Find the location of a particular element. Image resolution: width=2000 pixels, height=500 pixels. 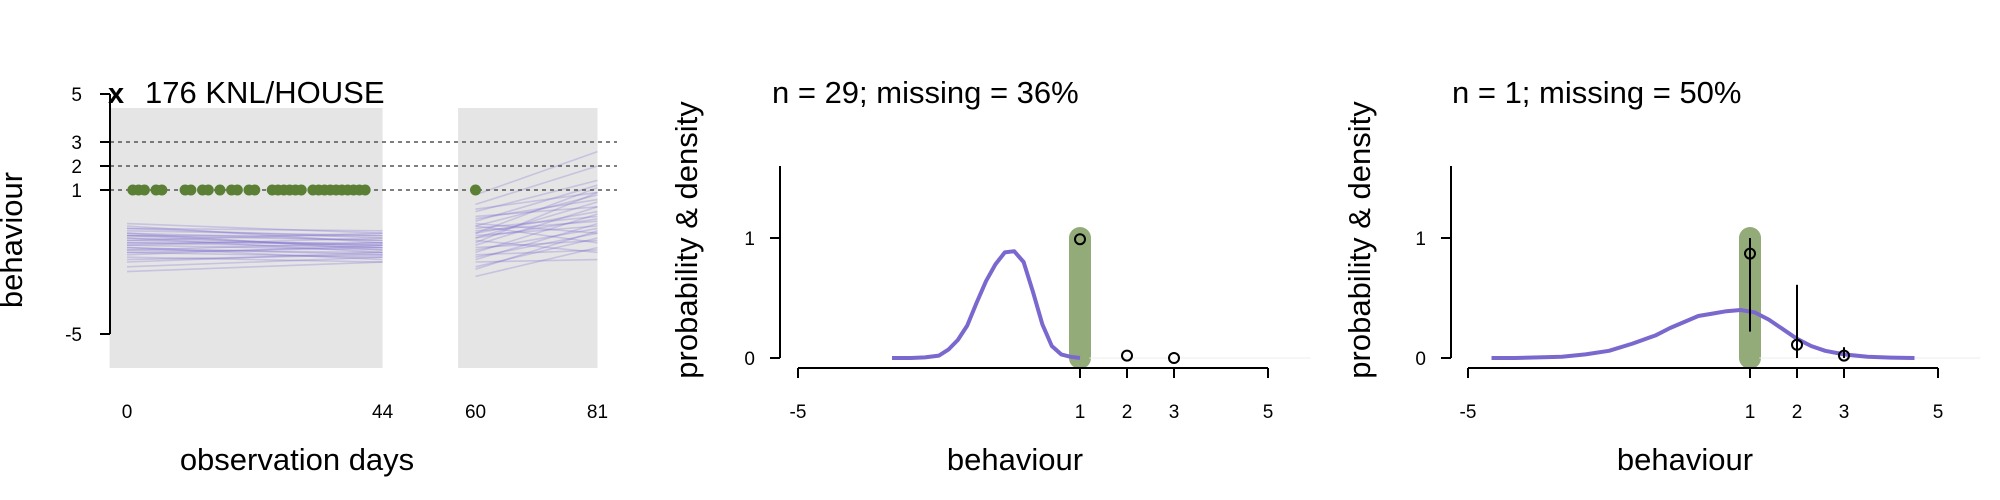

y-axis-title: behaviour is located at coordinates (14, 240).